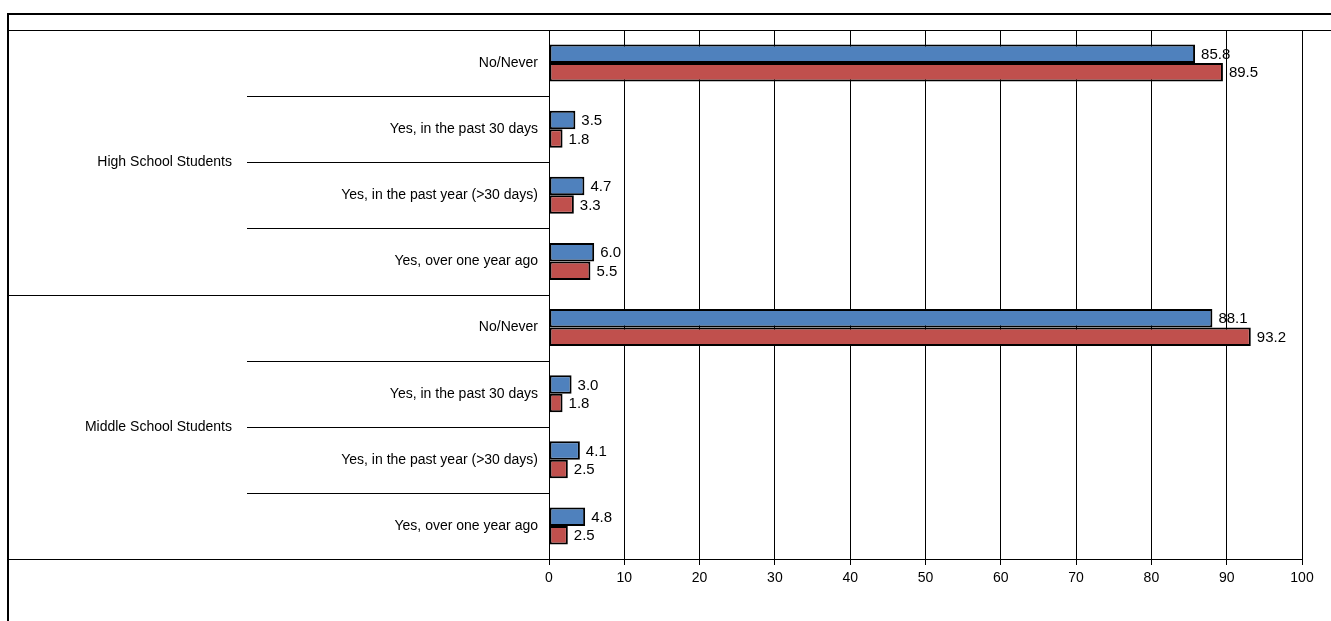 The width and height of the screenshot is (1331, 621). Describe the element at coordinates (601, 186) in the screenshot. I see `data-label: 4.7` at that location.